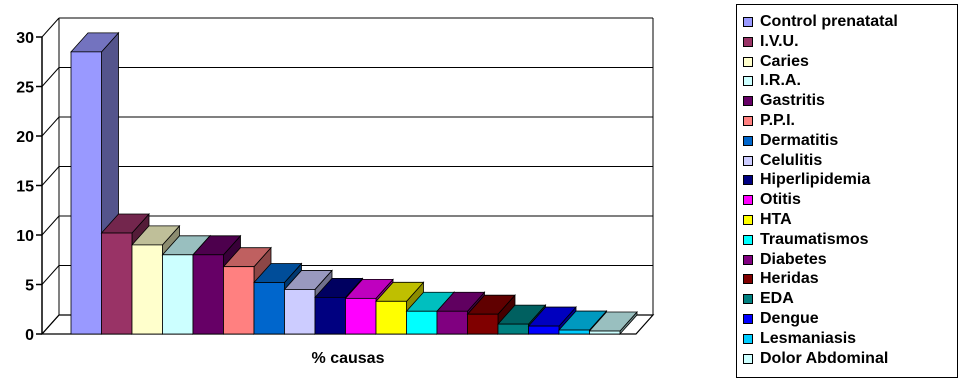  I want to click on legend-item: Celulitis, so click(782, 161).